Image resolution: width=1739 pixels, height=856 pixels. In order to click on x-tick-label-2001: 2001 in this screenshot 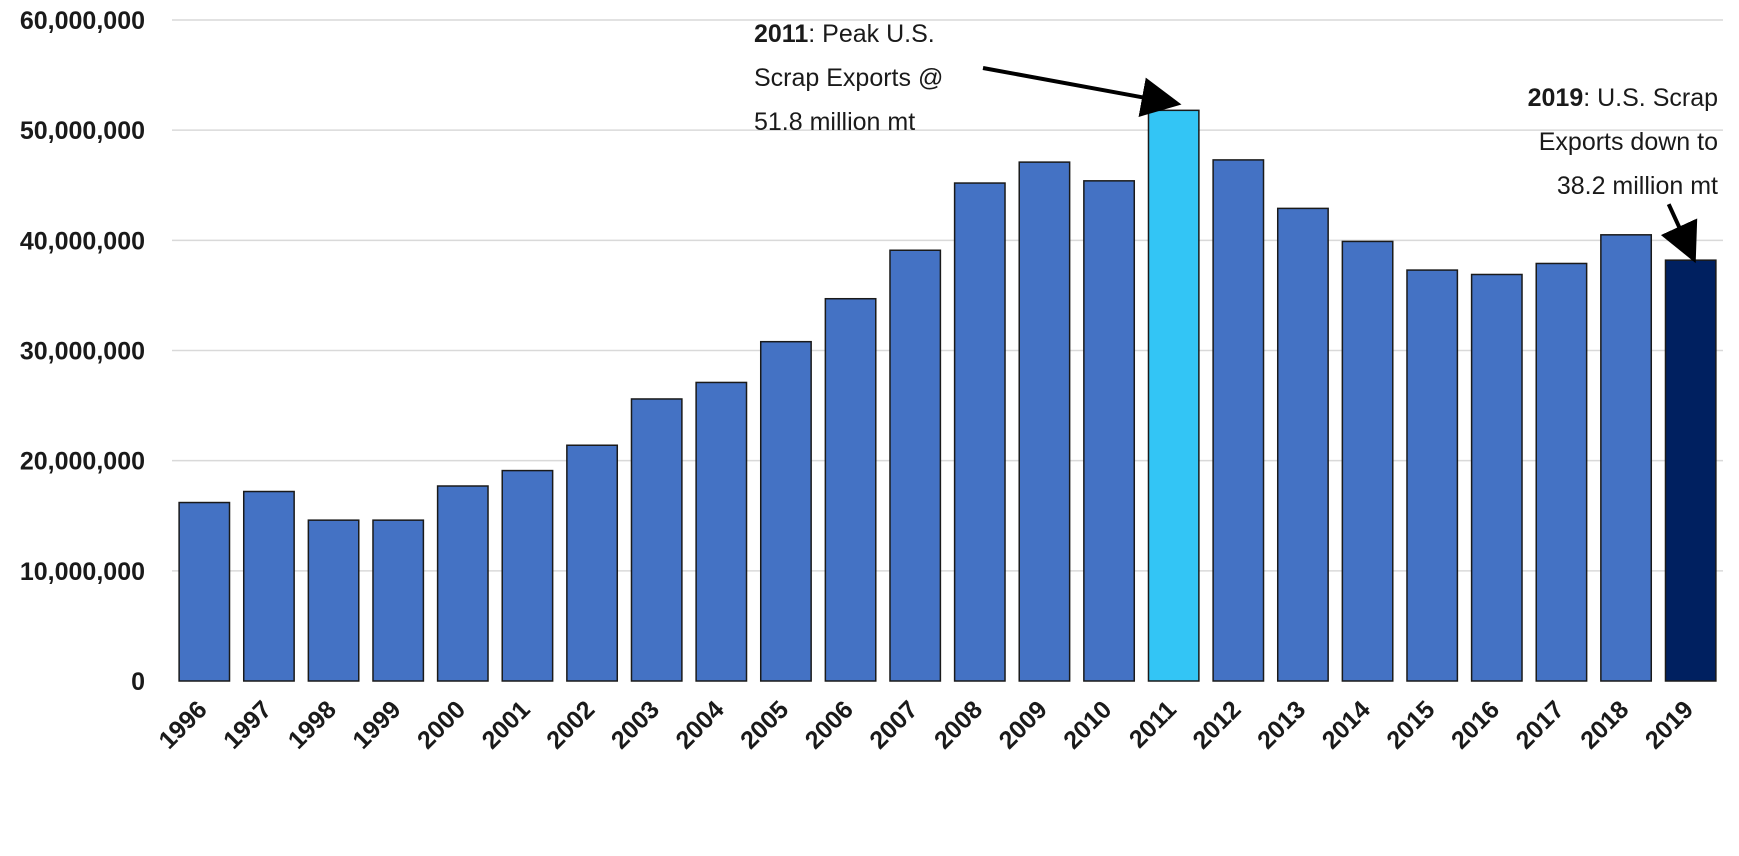, I will do `click(506, 724)`.